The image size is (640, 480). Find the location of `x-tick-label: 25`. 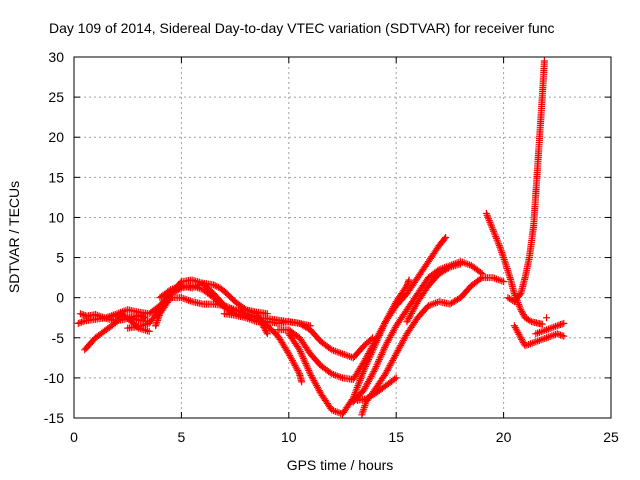

x-tick-label: 25 is located at coordinates (611, 437).